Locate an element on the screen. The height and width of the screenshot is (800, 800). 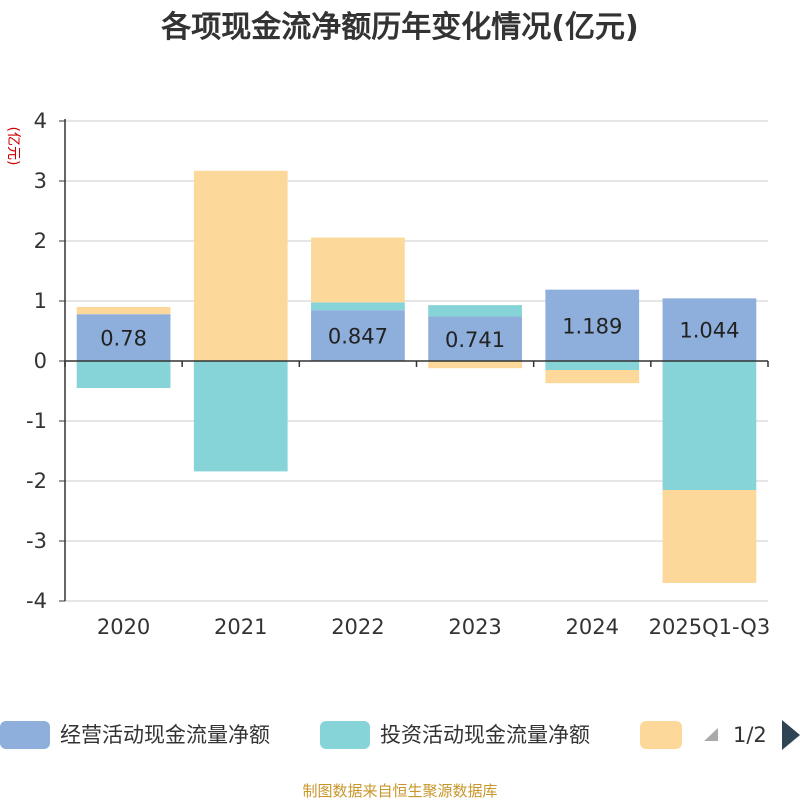
legend-swatch-financing is located at coordinates (661, 735).